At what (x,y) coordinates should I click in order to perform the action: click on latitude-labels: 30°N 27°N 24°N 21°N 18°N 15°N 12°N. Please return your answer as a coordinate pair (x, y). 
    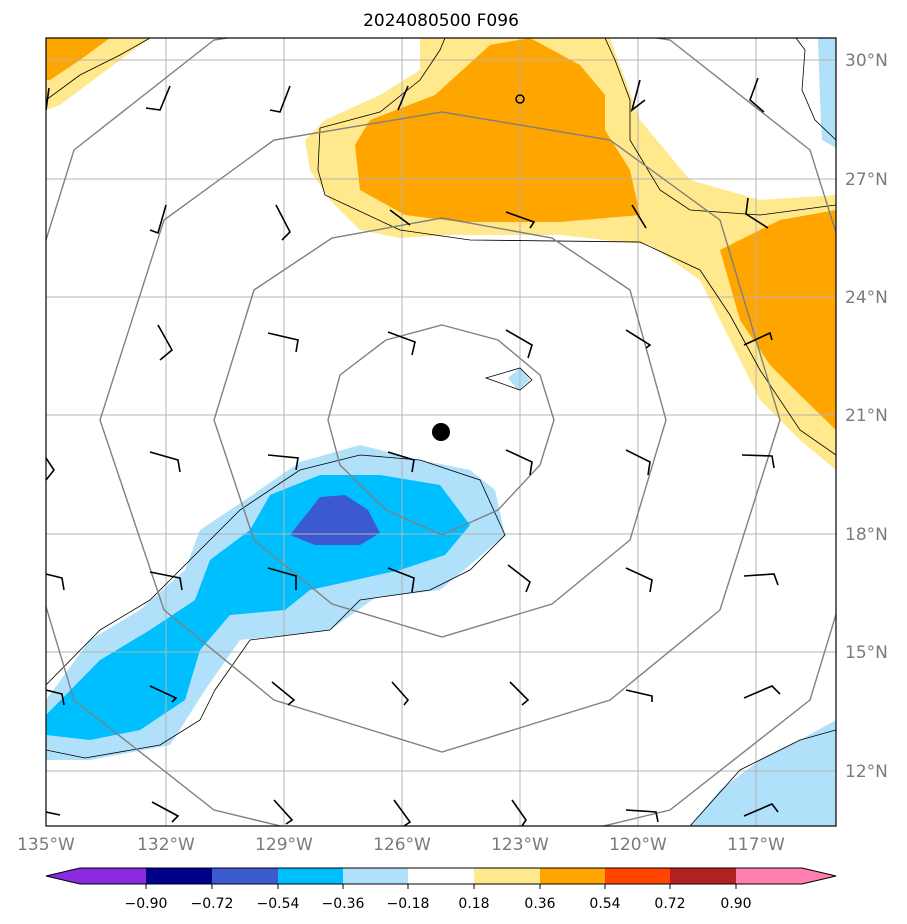
    Looking at the image, I should click on (866, 416).